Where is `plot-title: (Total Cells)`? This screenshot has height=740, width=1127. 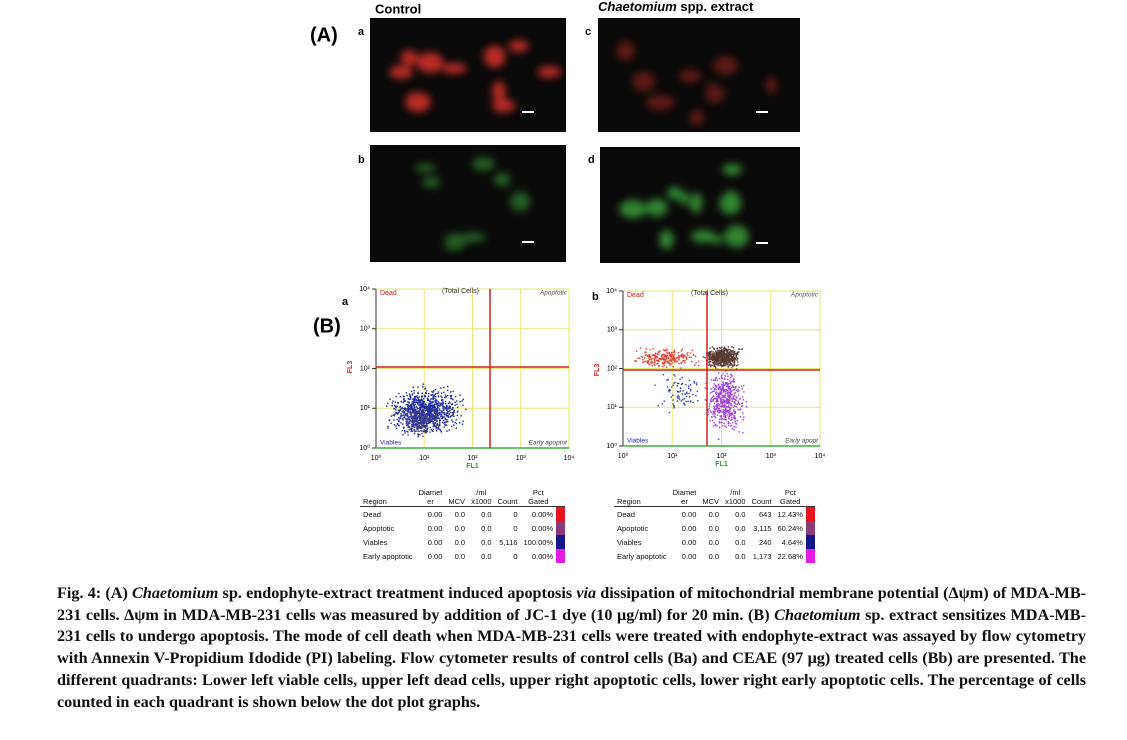
plot-title: (Total Cells) is located at coordinates (709, 293).